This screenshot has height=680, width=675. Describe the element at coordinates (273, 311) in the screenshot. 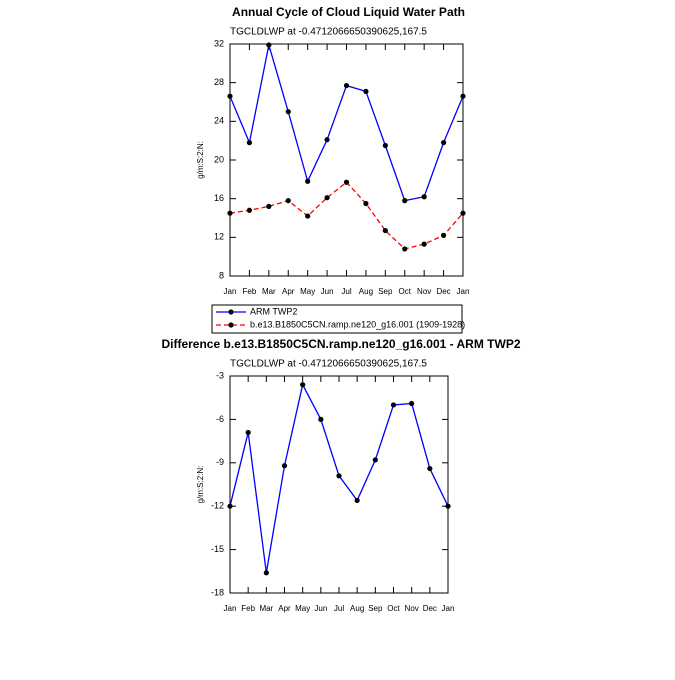

I see `legend-label: ARM TWP2` at that location.